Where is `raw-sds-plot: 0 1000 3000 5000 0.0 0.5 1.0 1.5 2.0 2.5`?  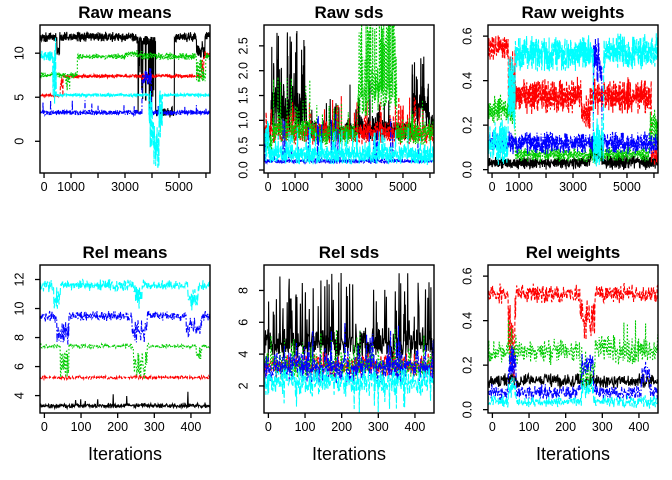 raw-sds-plot: 0 1000 3000 5000 0.0 0.5 1.0 1.5 2.0 2.5 is located at coordinates (335, 109).